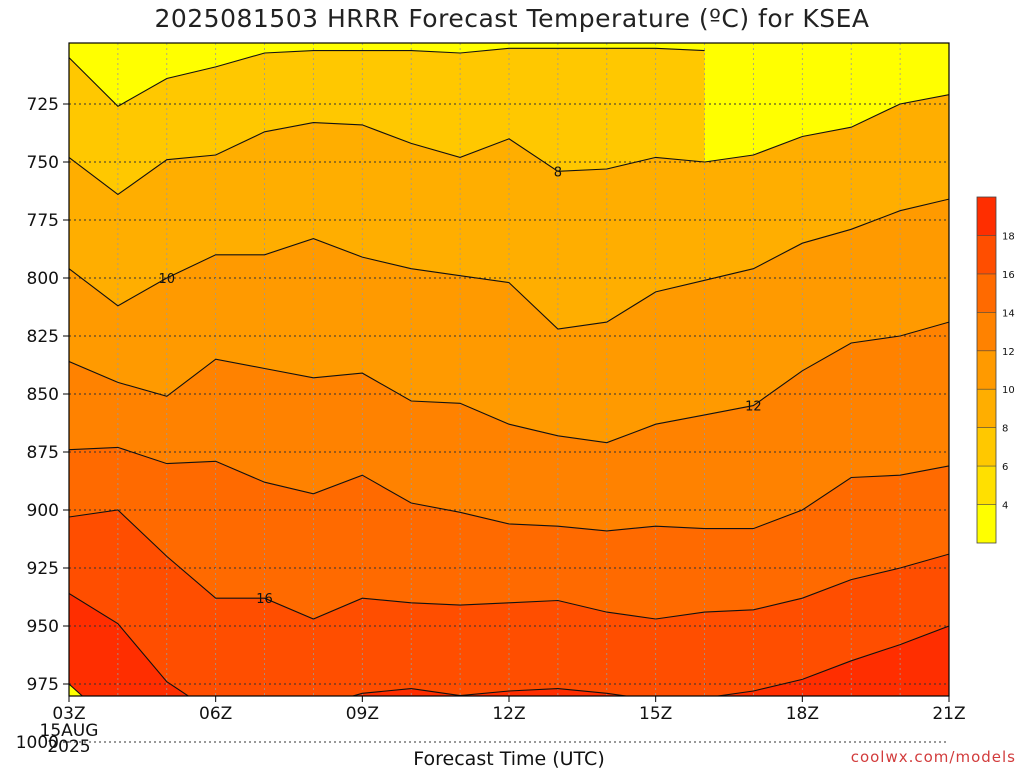  Describe the element at coordinates (43, 279) in the screenshot. I see `y-tick-label: 800` at that location.